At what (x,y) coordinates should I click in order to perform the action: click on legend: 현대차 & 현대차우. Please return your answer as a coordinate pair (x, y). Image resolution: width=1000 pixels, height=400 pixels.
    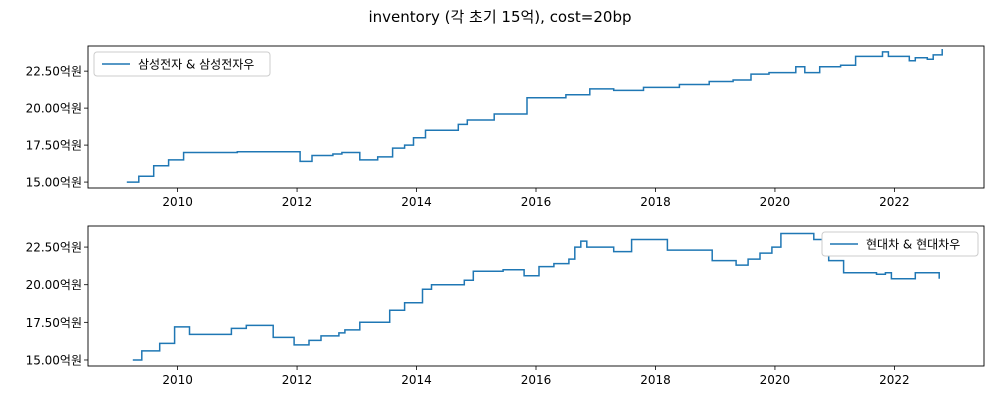
    Looking at the image, I should click on (900, 244).